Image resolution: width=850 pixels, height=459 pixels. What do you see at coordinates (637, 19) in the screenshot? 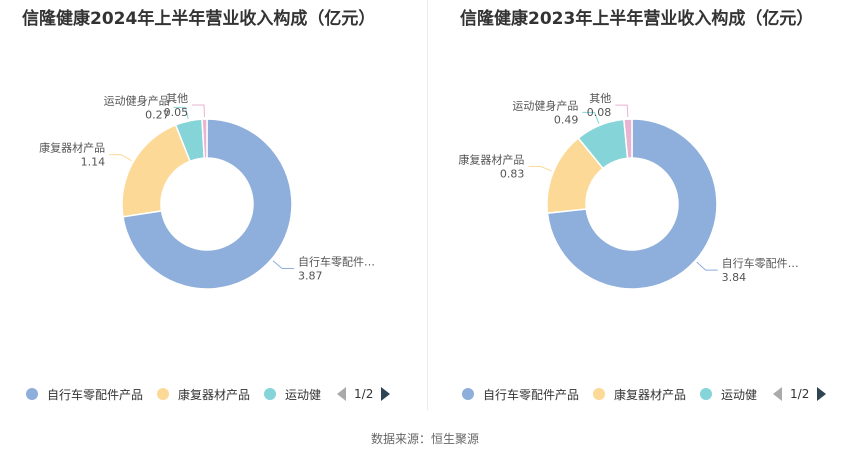
I see `chart-title-2023: 信隆健康2023年上半年营业收入构成（亿元）` at bounding box center [637, 19].